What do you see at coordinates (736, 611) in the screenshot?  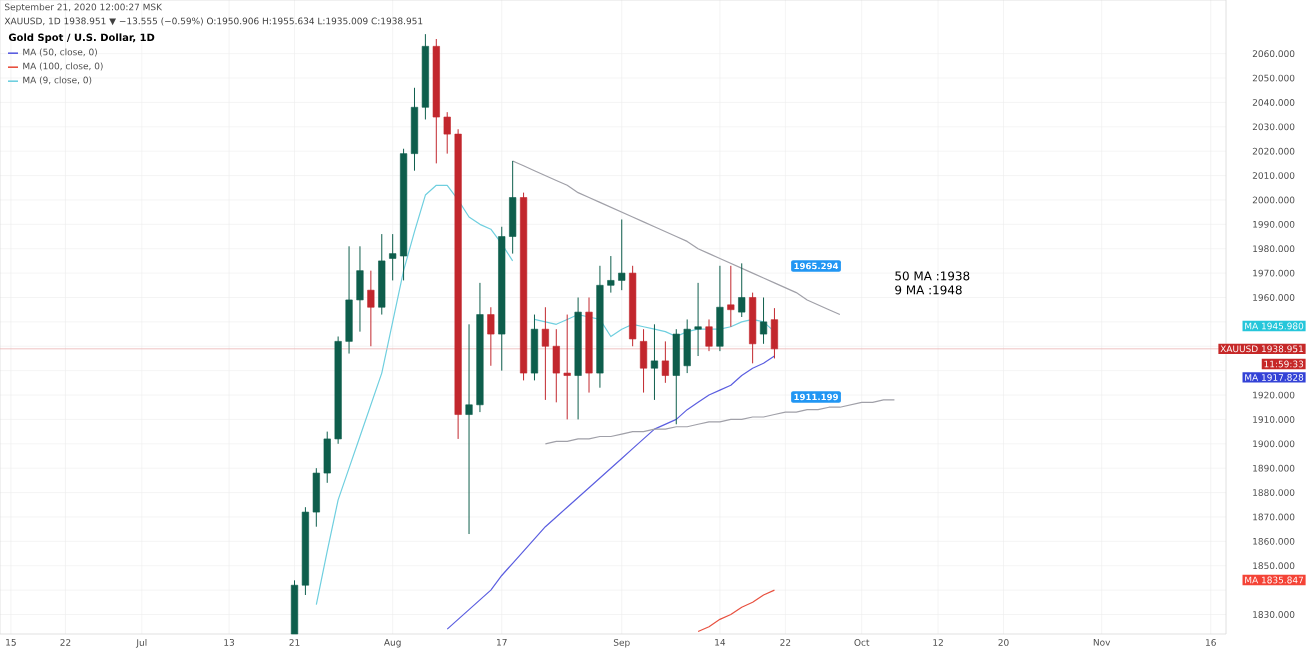 I see `line-series` at bounding box center [736, 611].